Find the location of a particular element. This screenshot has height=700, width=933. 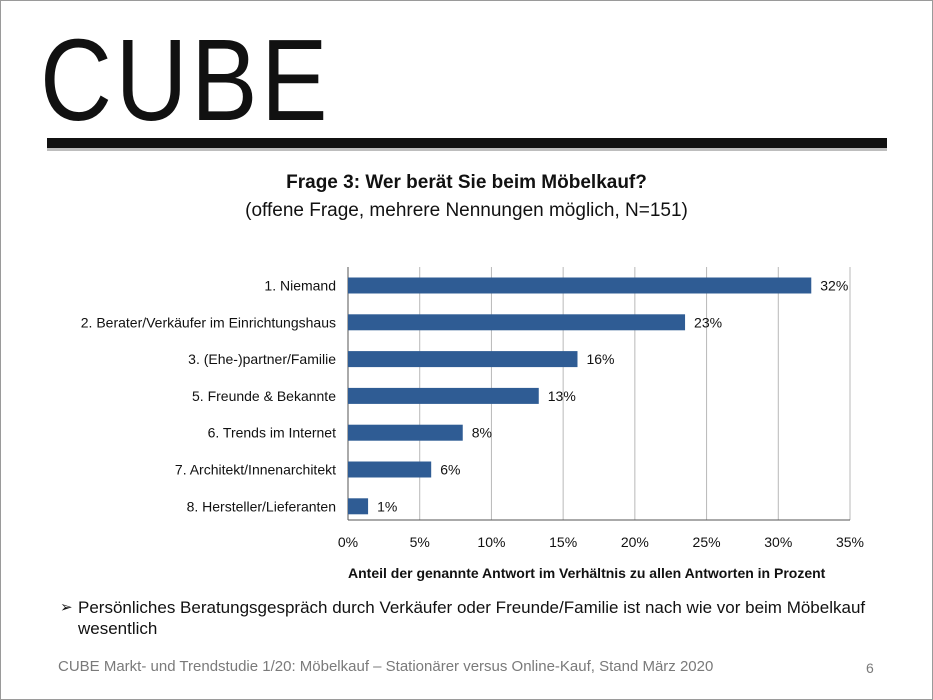

data-label: 32% is located at coordinates (834, 286).